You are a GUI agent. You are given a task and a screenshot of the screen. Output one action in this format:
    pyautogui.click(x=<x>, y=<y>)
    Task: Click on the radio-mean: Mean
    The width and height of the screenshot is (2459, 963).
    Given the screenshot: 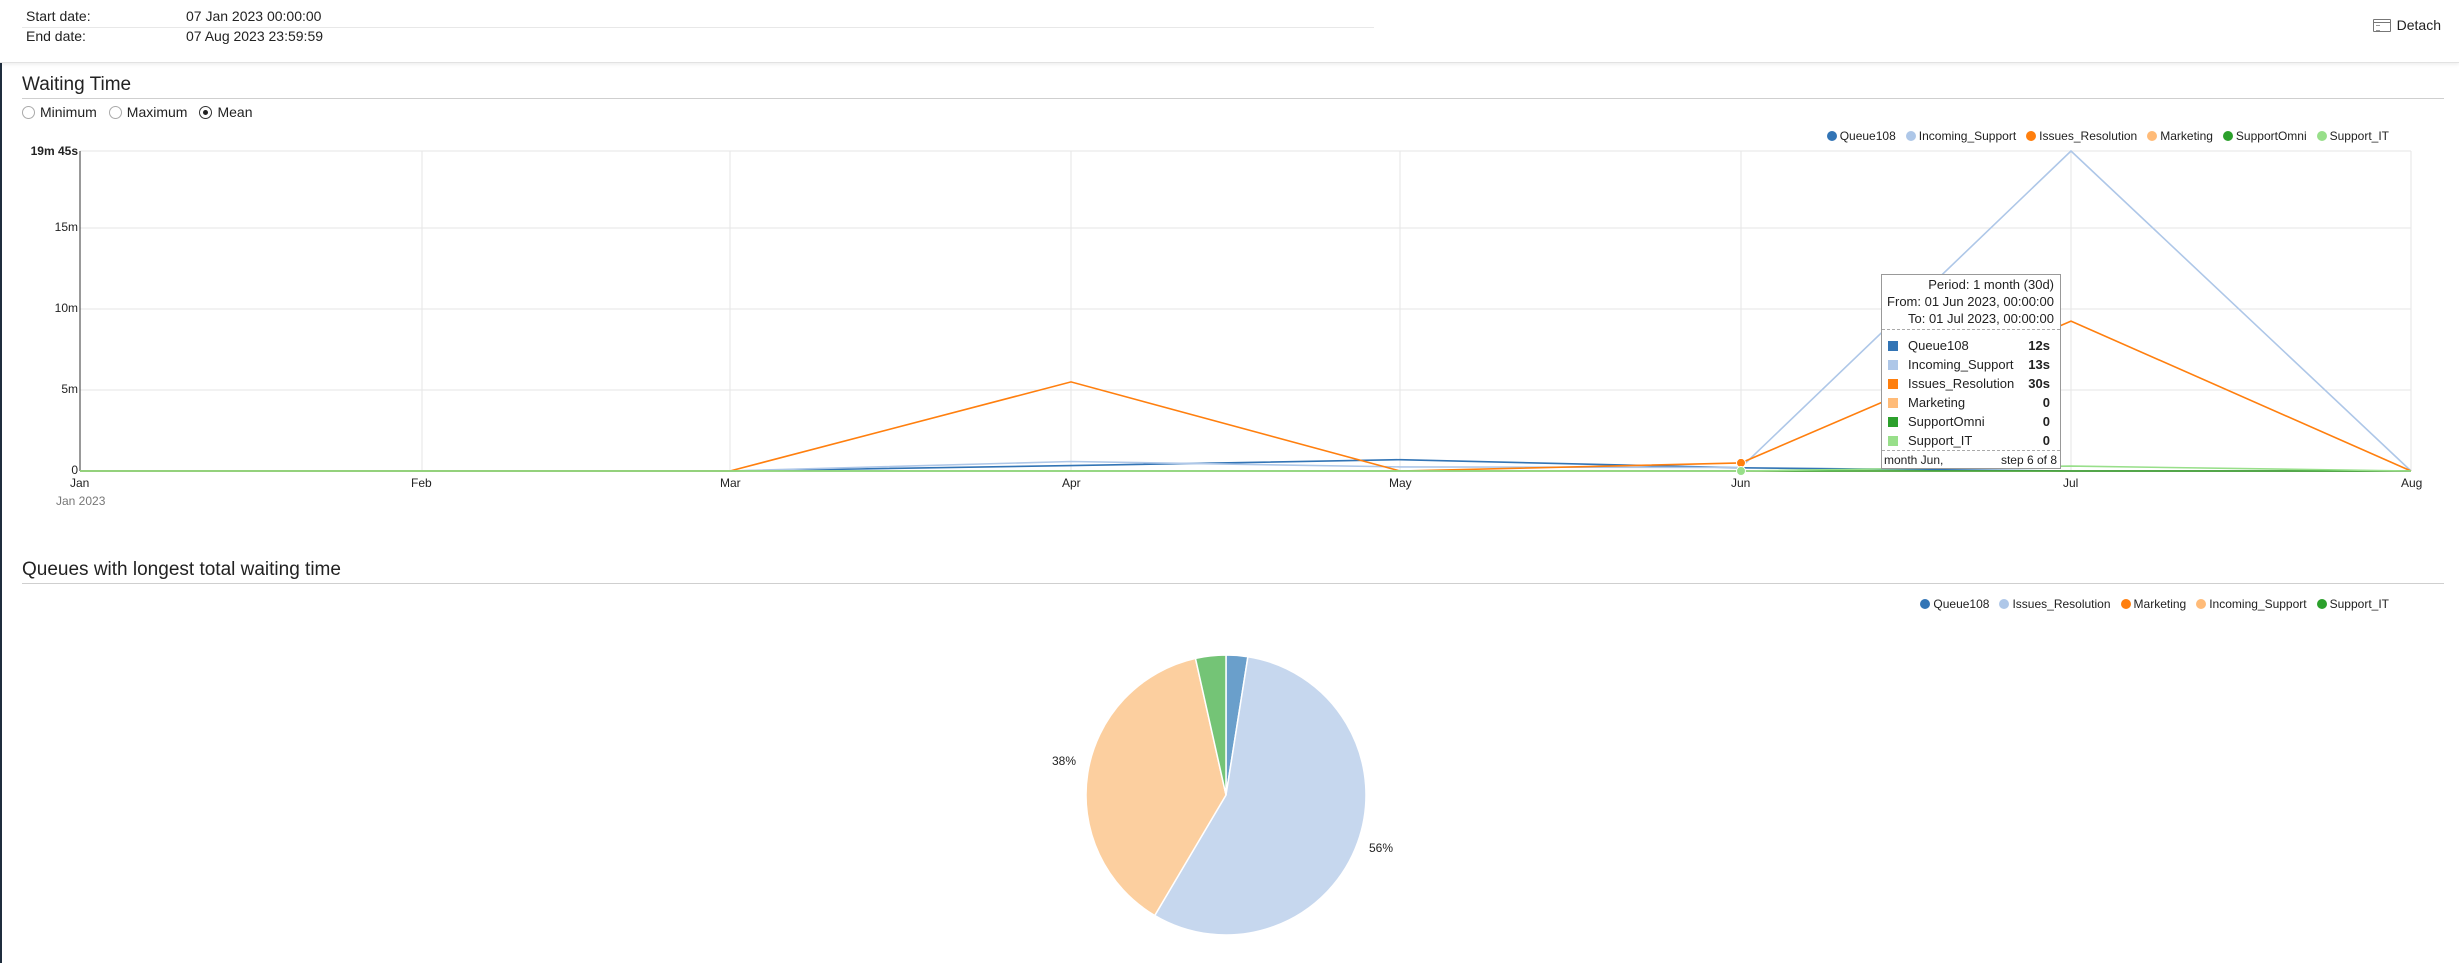 What is the action you would take?
    pyautogui.click(x=225, y=112)
    